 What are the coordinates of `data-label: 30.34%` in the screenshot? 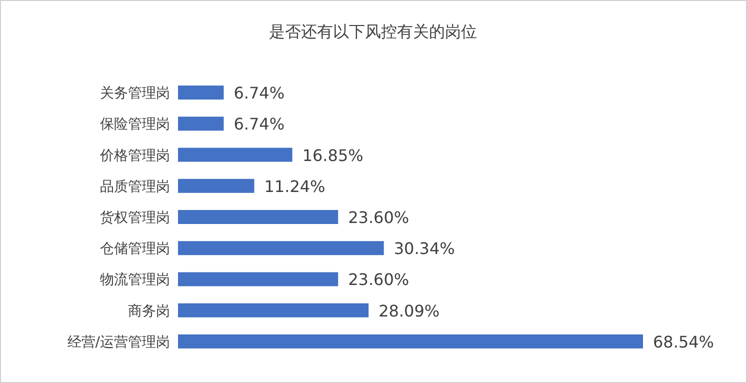 It's located at (424, 248).